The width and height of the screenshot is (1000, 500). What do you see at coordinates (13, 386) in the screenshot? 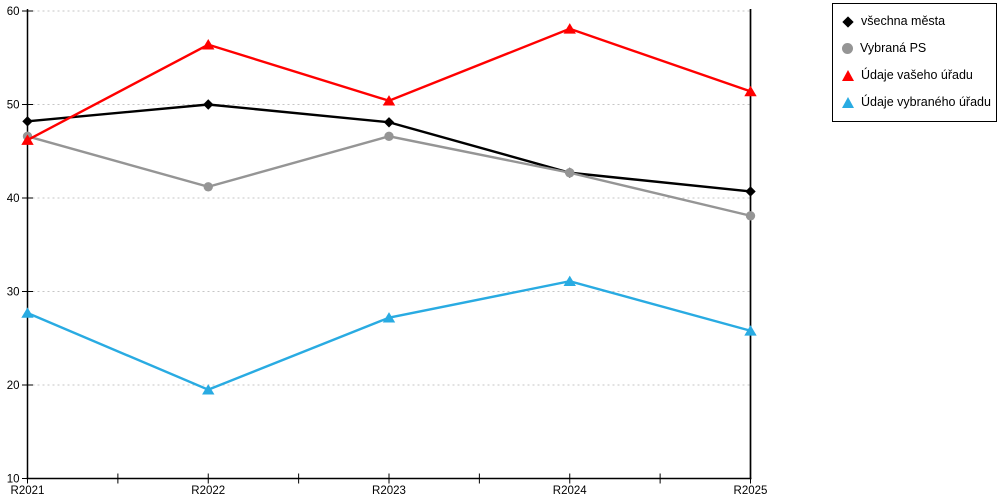
I see `y-tick-label: 20` at bounding box center [13, 386].